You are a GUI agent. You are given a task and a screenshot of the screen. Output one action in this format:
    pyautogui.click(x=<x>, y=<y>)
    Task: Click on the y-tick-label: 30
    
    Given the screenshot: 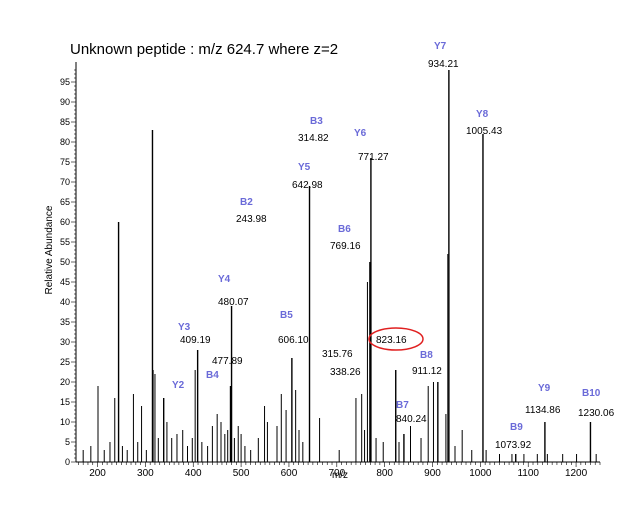 What is the action you would take?
    pyautogui.click(x=65, y=342)
    